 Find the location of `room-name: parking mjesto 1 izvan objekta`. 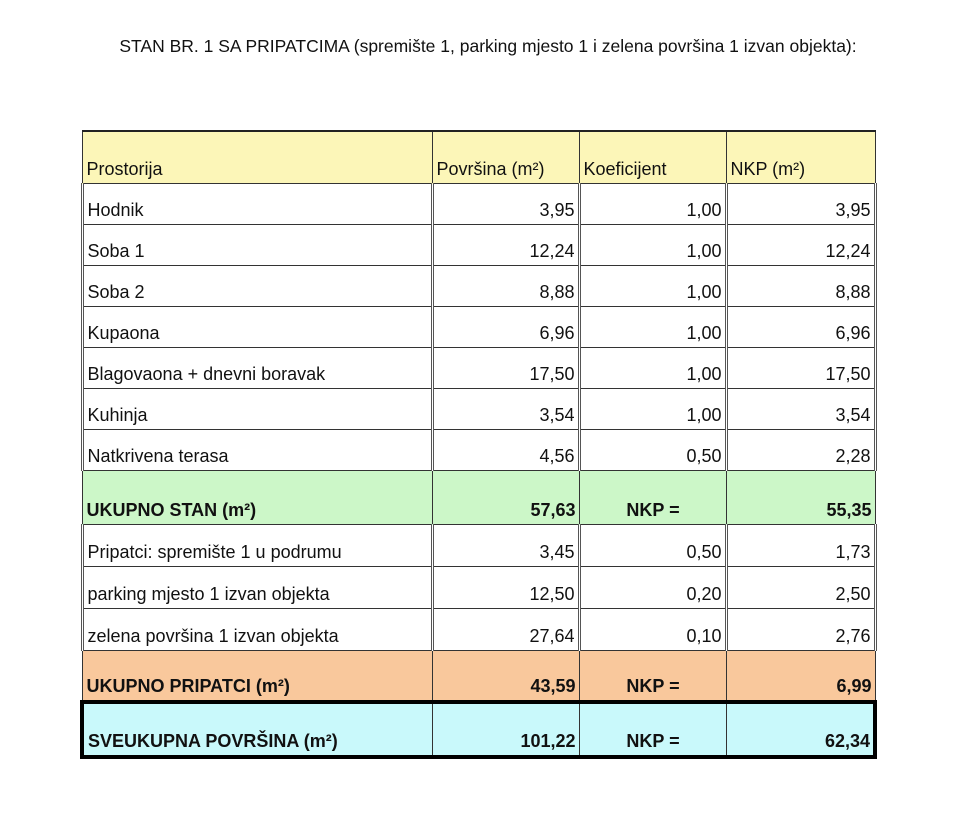

room-name: parking mjesto 1 izvan objekta is located at coordinates (257, 587).